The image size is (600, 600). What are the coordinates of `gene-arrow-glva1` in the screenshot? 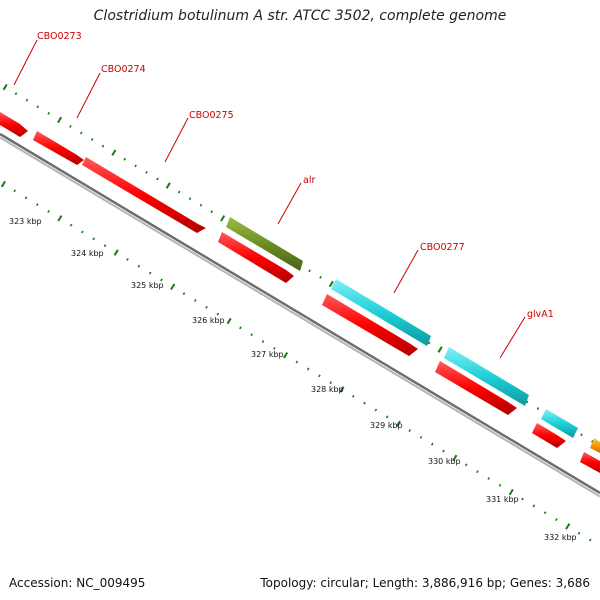 It's located at (486, 376).